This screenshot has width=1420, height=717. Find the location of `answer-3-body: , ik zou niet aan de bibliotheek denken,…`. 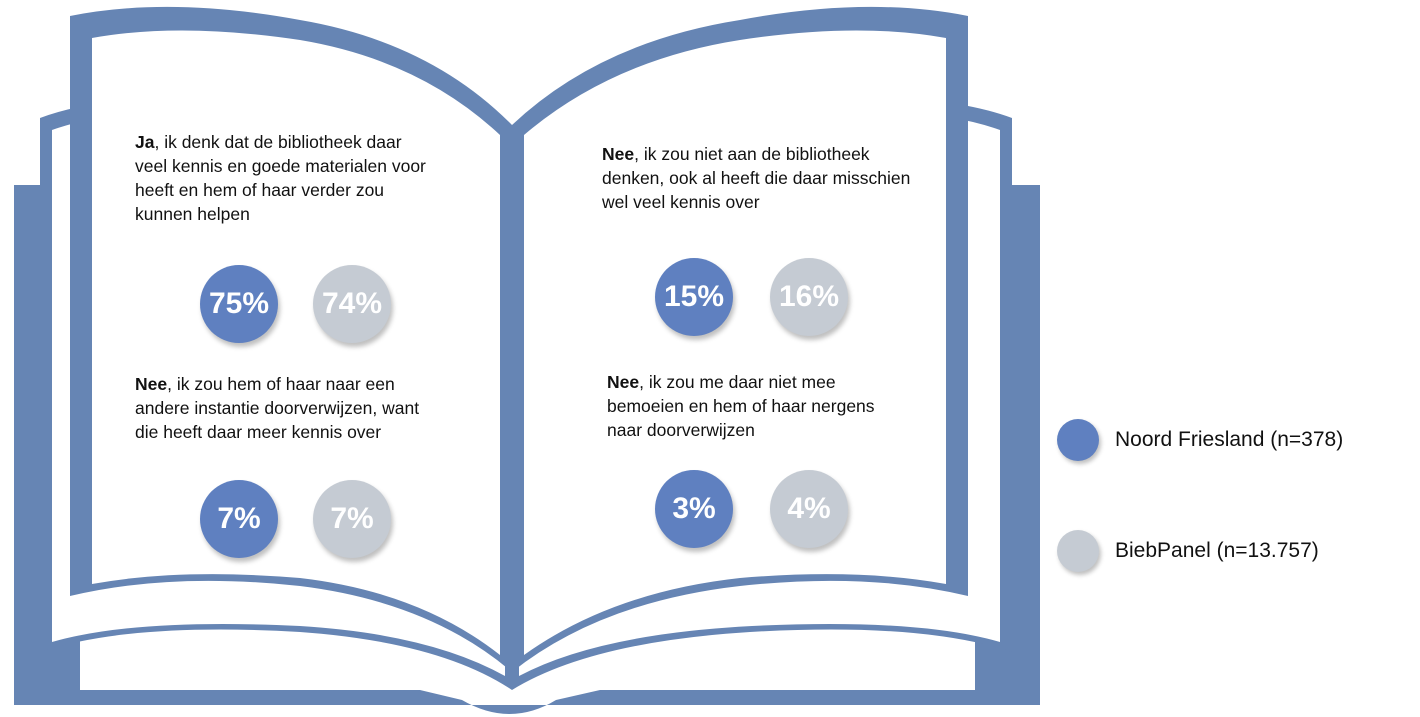

answer-3-body: , ik zou niet aan de bibliotheek denken,… is located at coordinates (756, 178).